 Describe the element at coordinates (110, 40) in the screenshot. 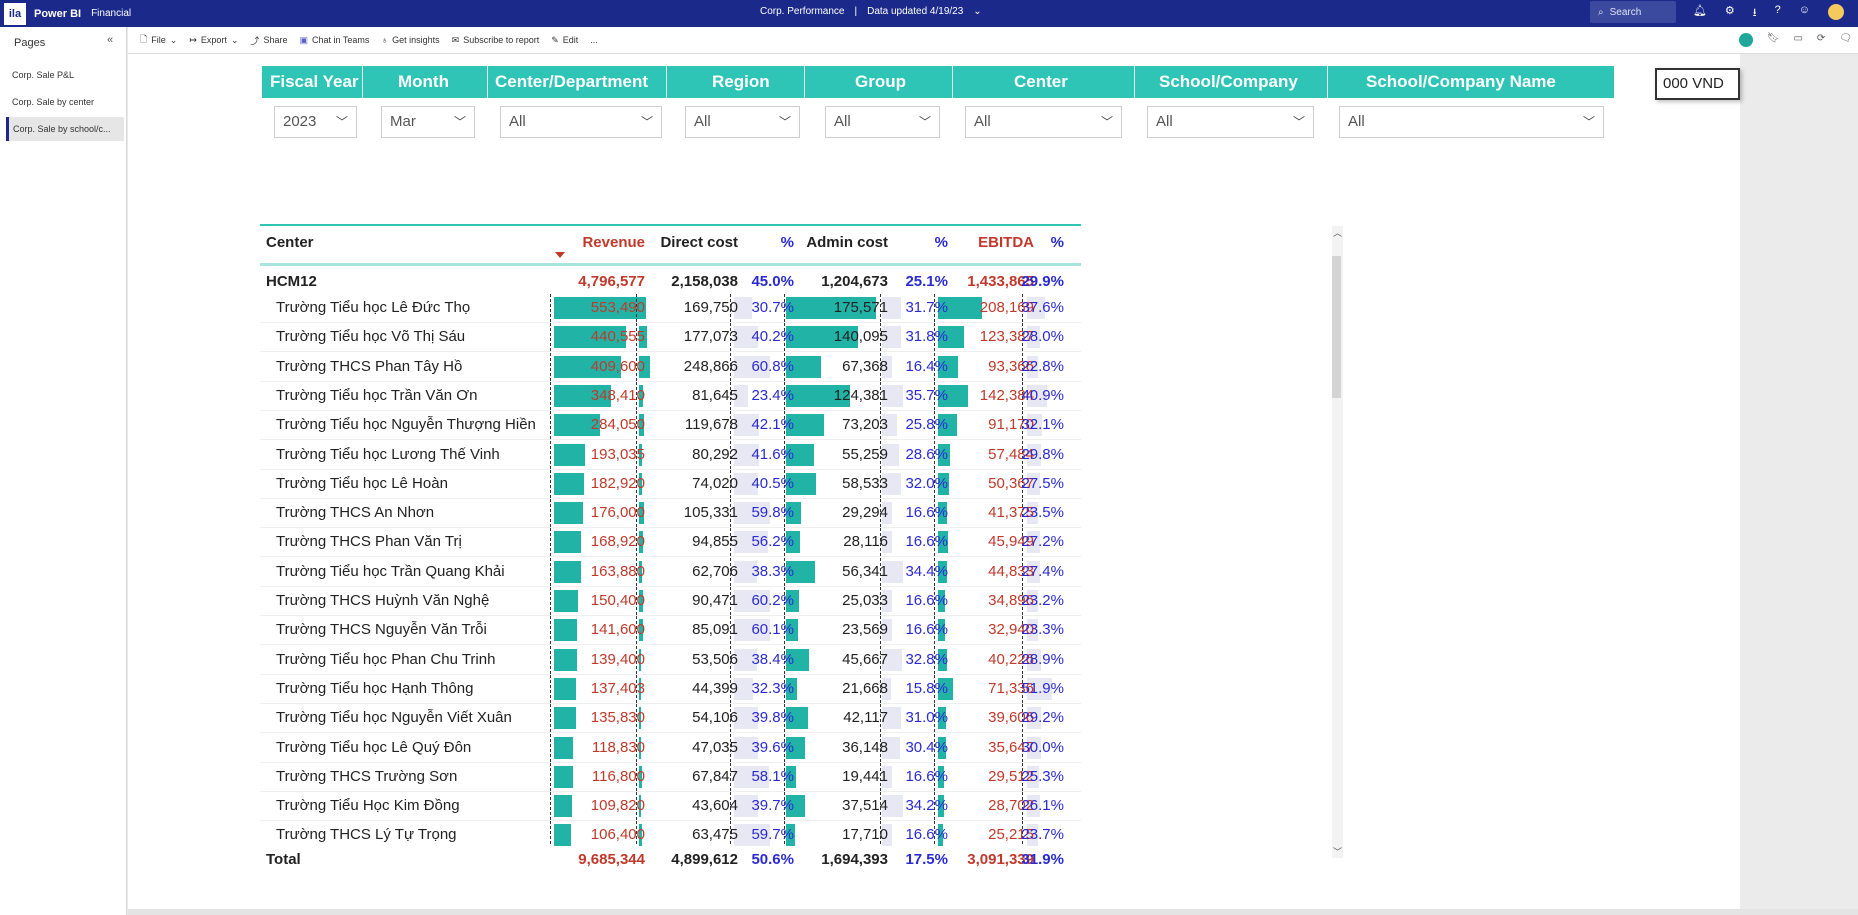

I see `collapse-icon: «` at that location.